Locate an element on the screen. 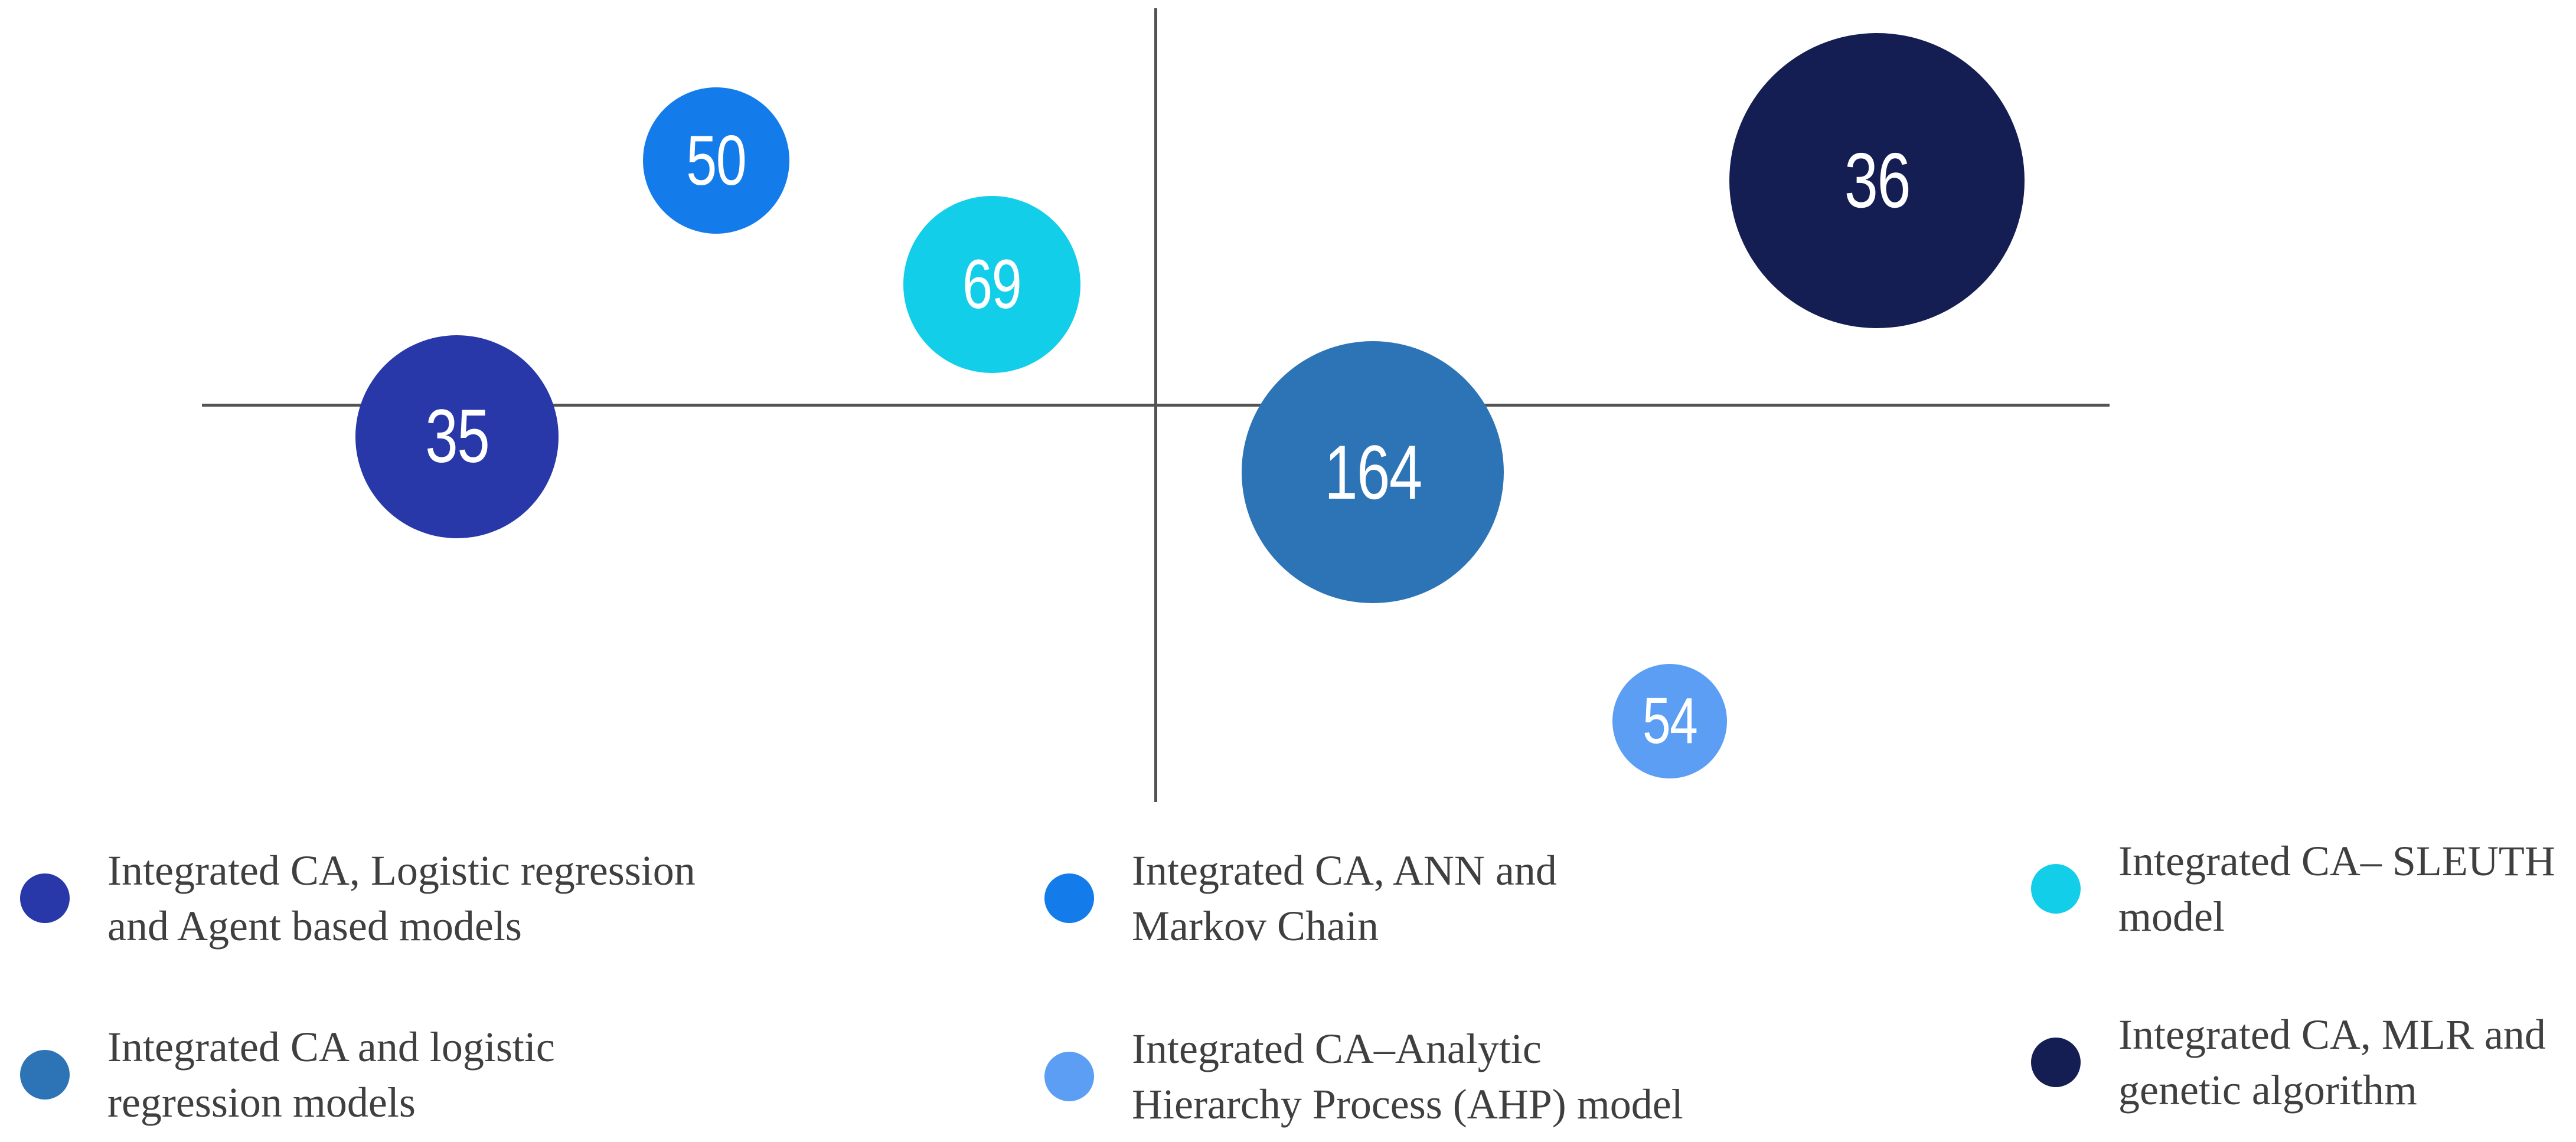 This screenshot has width=2576, height=1142. bubble-value-label: 69 is located at coordinates (992, 284).